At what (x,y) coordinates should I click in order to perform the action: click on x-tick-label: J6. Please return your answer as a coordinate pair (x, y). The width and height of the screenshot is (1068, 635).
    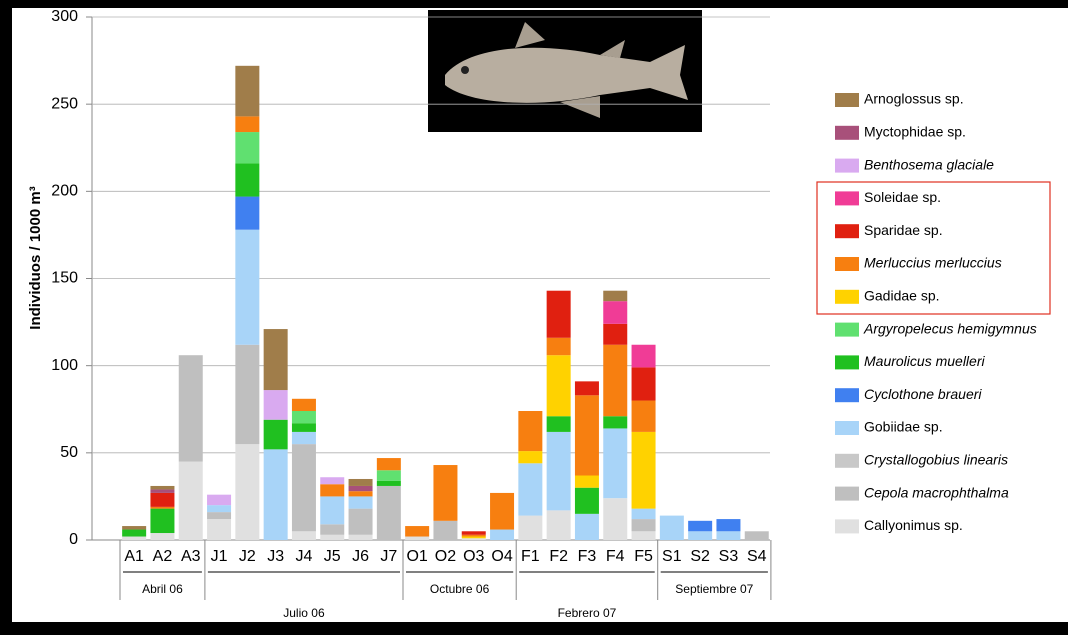
    Looking at the image, I should click on (360, 556).